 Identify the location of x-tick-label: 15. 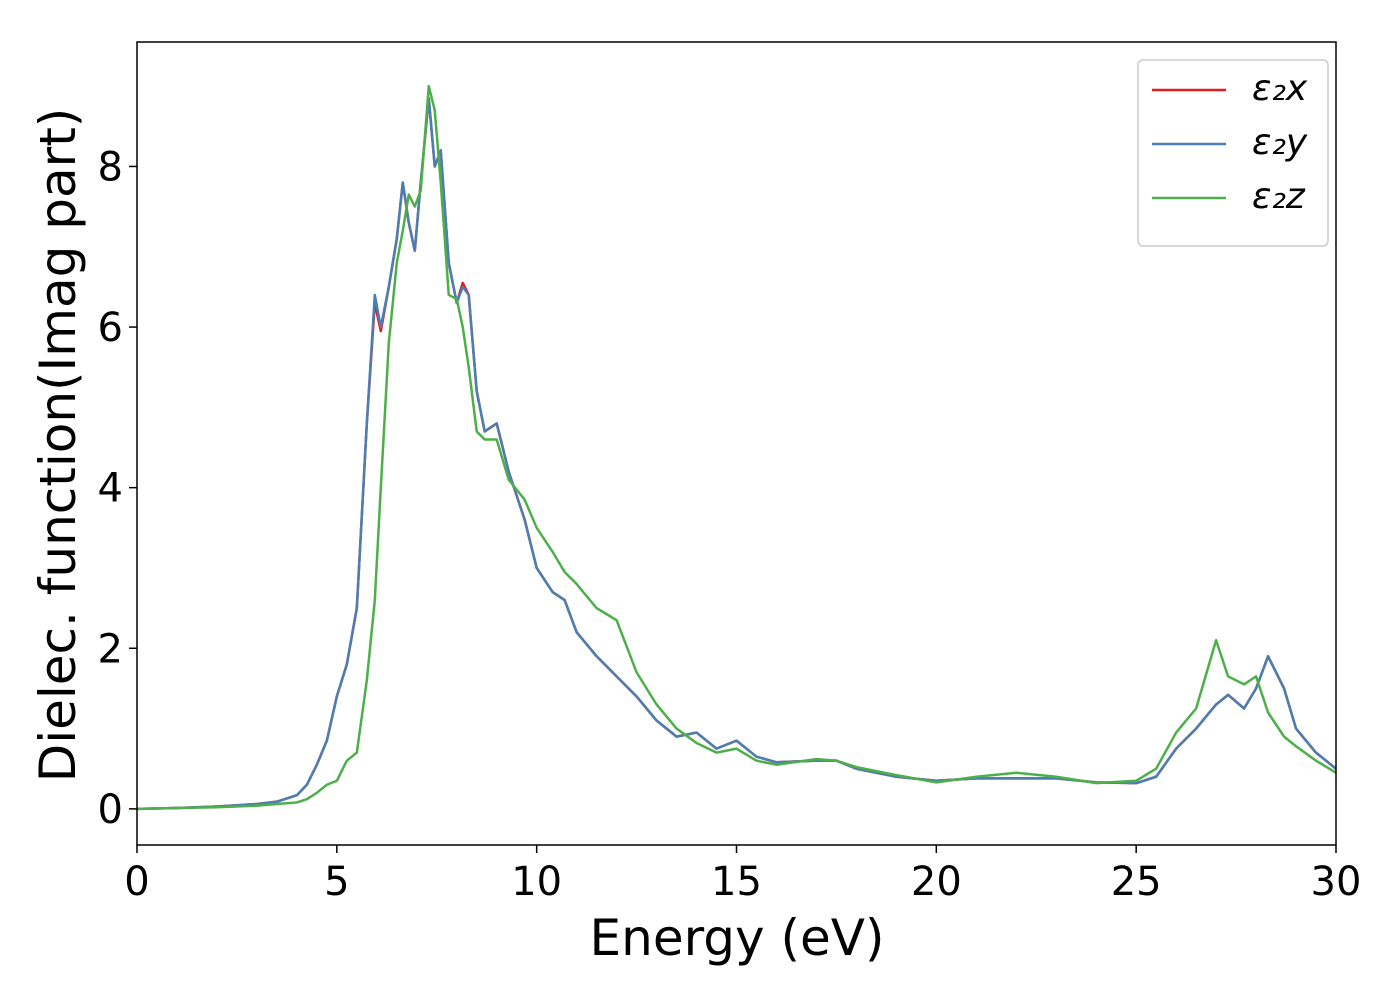
(736, 882).